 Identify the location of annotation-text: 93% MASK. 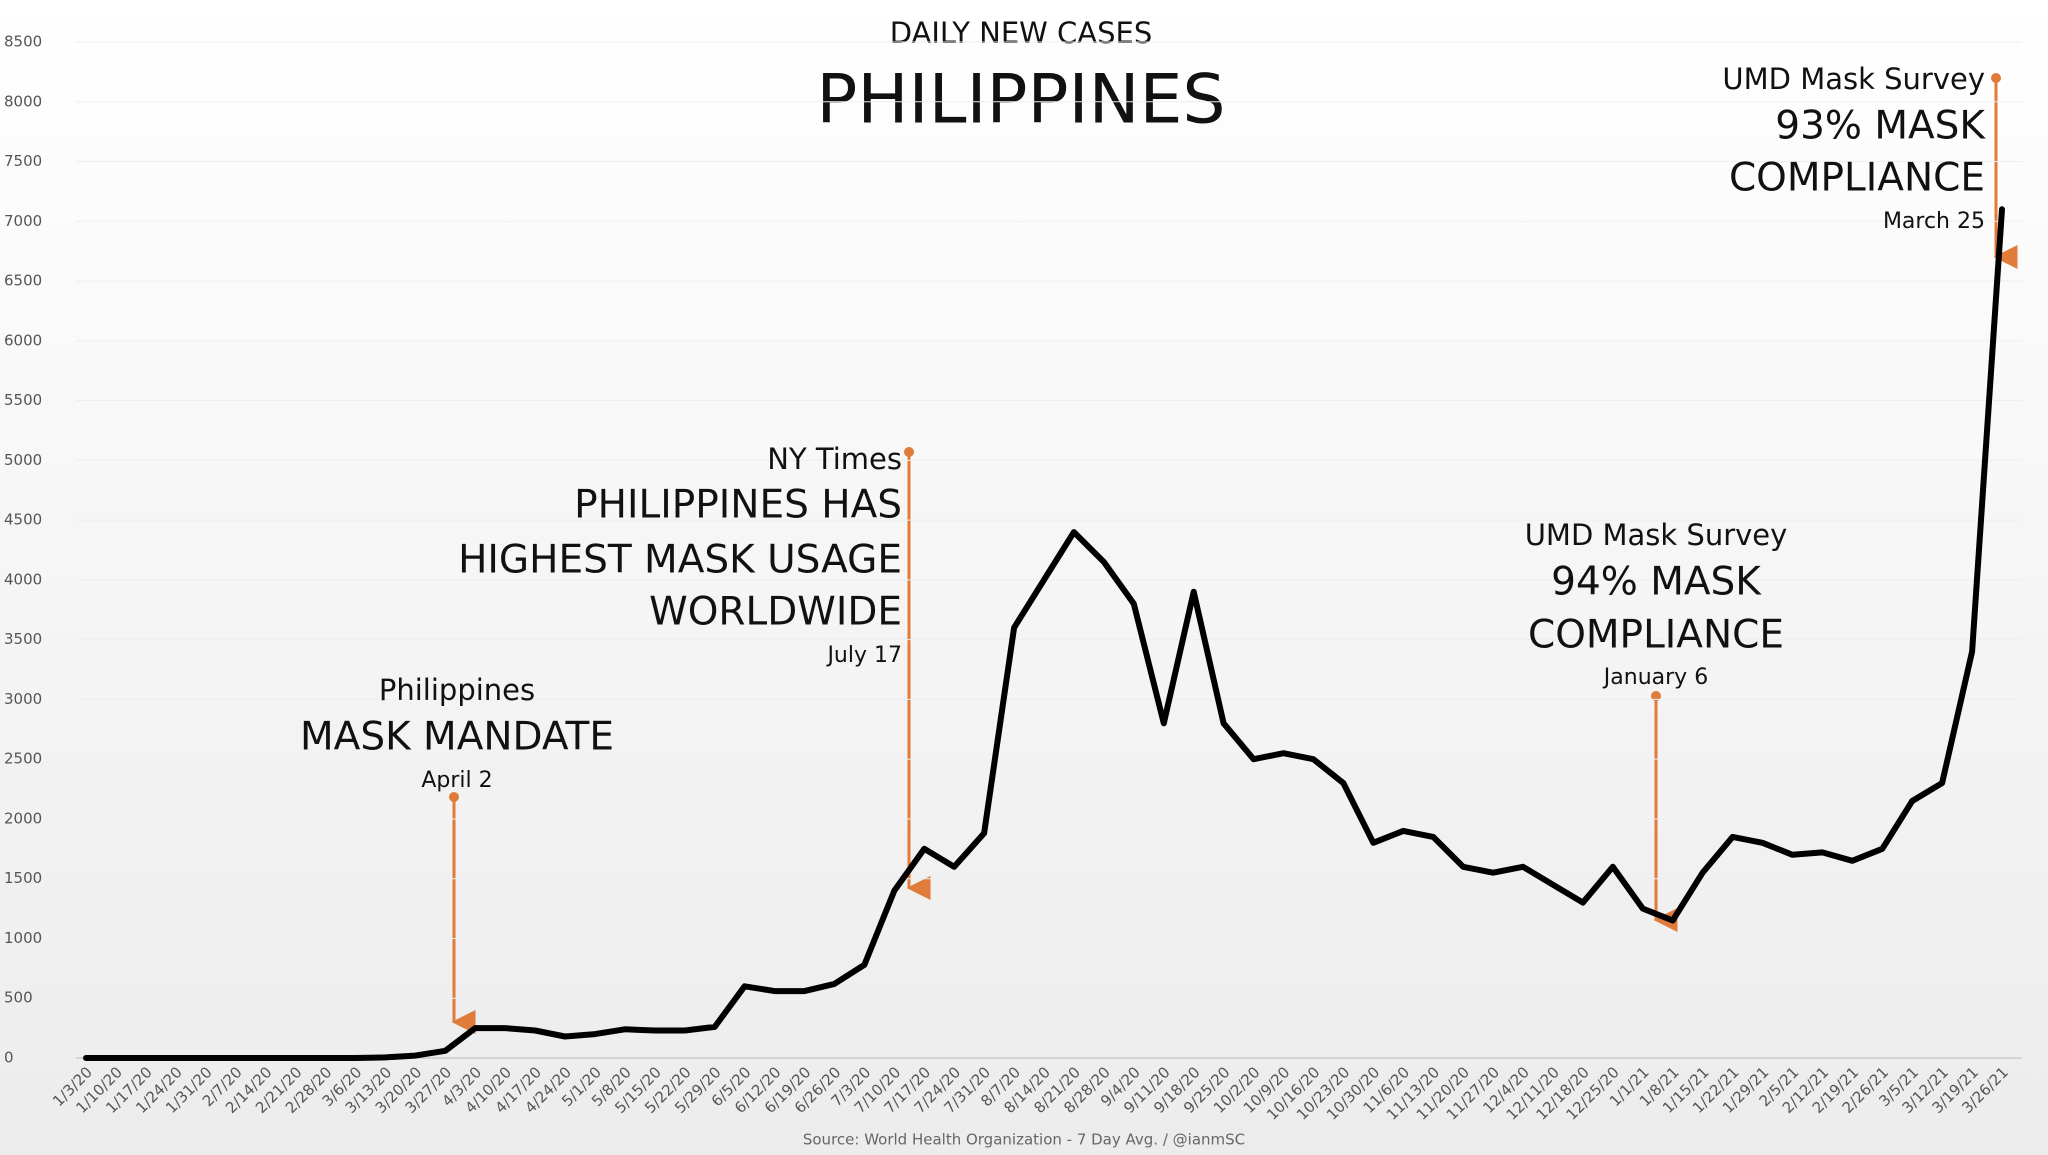
(1880, 126).